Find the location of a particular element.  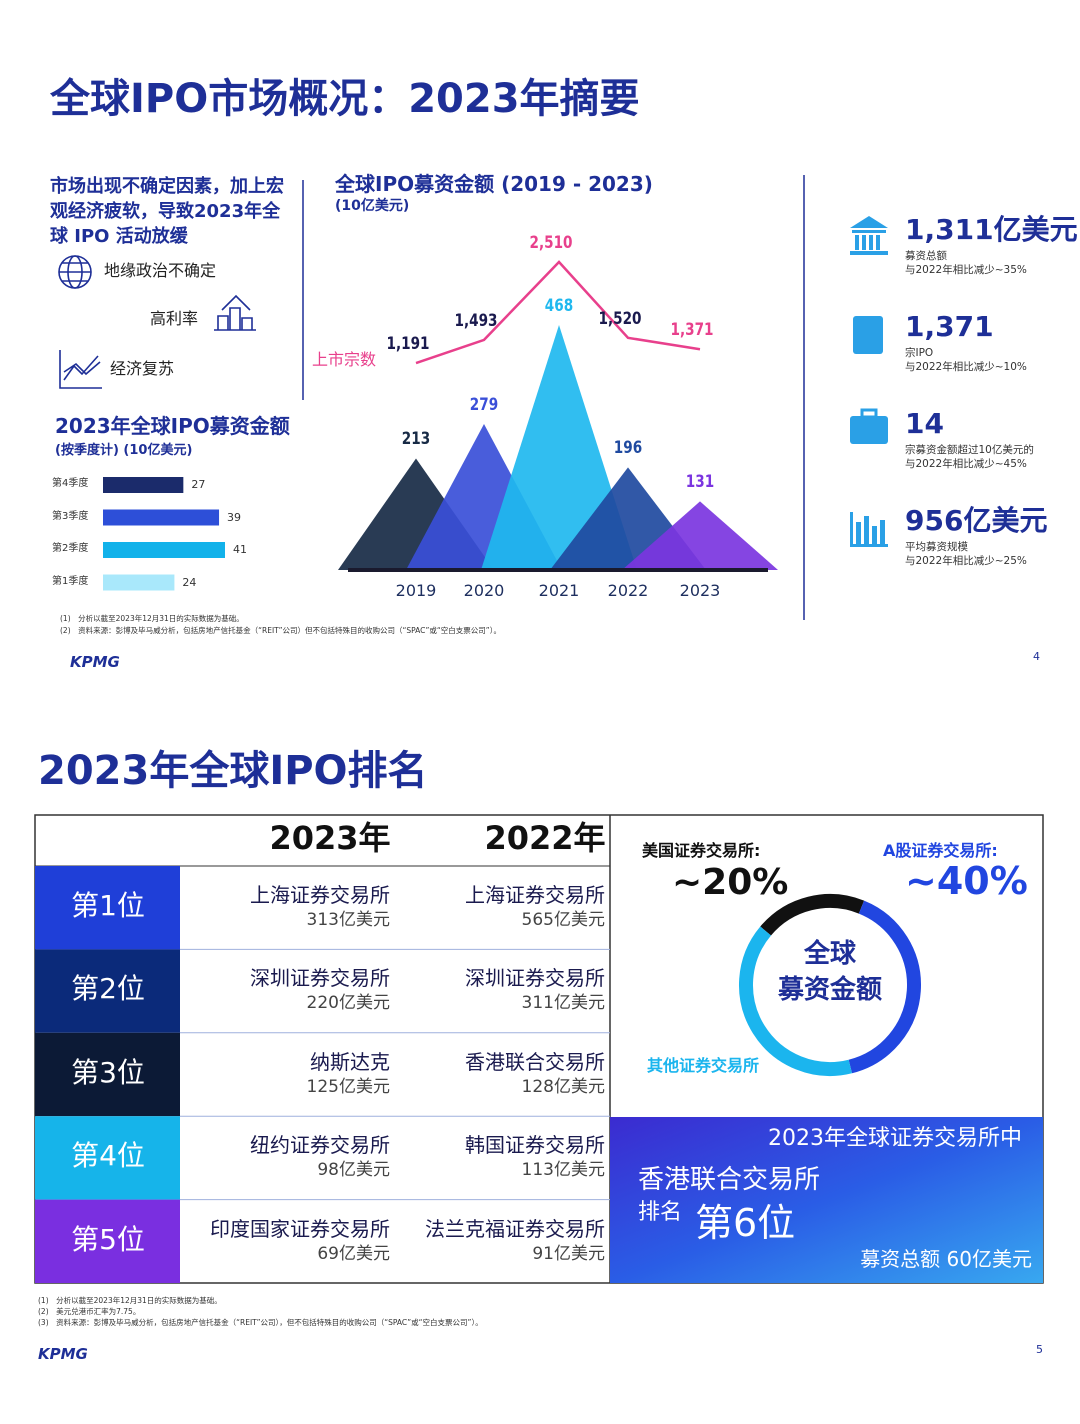

amount: 220亿美元 is located at coordinates (348, 1003).